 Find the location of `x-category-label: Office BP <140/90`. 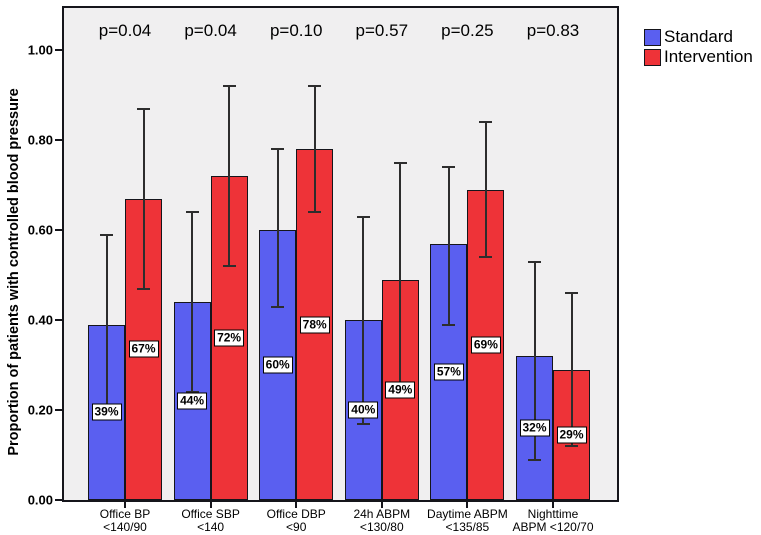

x-category-label: Office BP <140/90 is located at coordinates (125, 521).